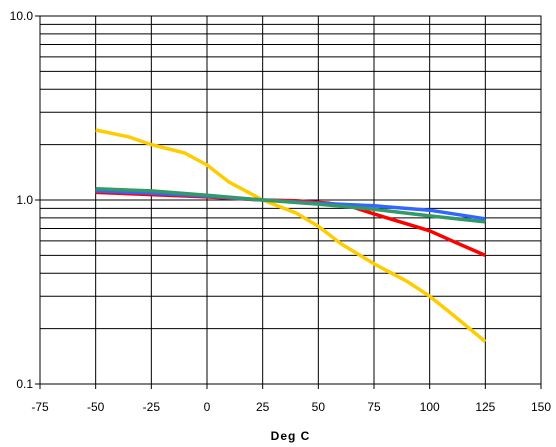 The image size is (556, 447). Describe the element at coordinates (319, 407) in the screenshot. I see `x-tick-label: 50` at that location.